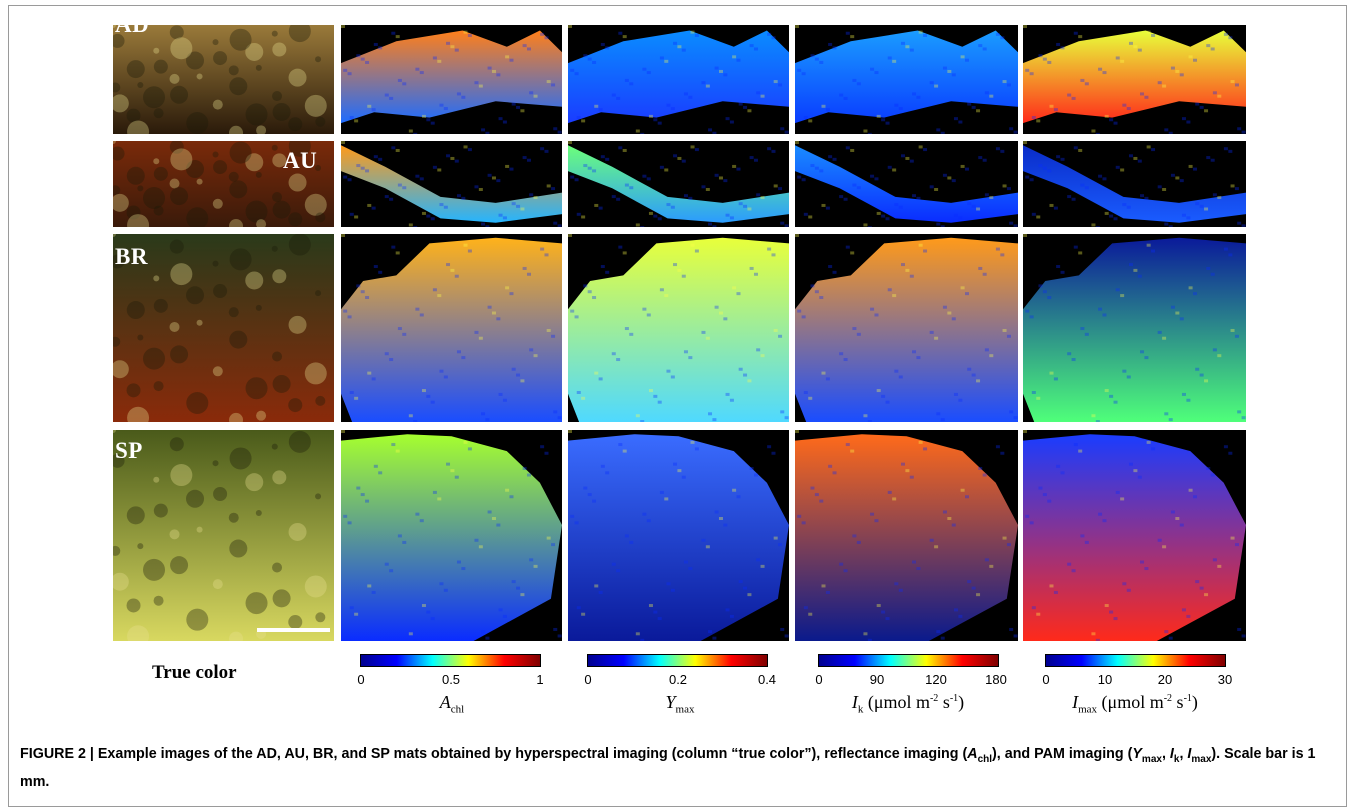 This screenshot has height=810, width=1355. Describe the element at coordinates (767, 679) in the screenshot. I see `ymax-tick-2: 0.4` at that location.